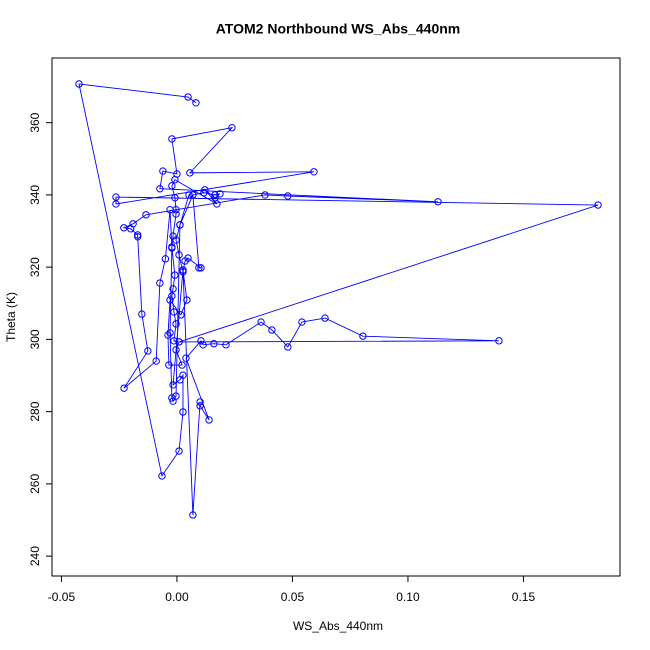  What do you see at coordinates (62, 597) in the screenshot?
I see `x-tick-label: -0.05` at bounding box center [62, 597].